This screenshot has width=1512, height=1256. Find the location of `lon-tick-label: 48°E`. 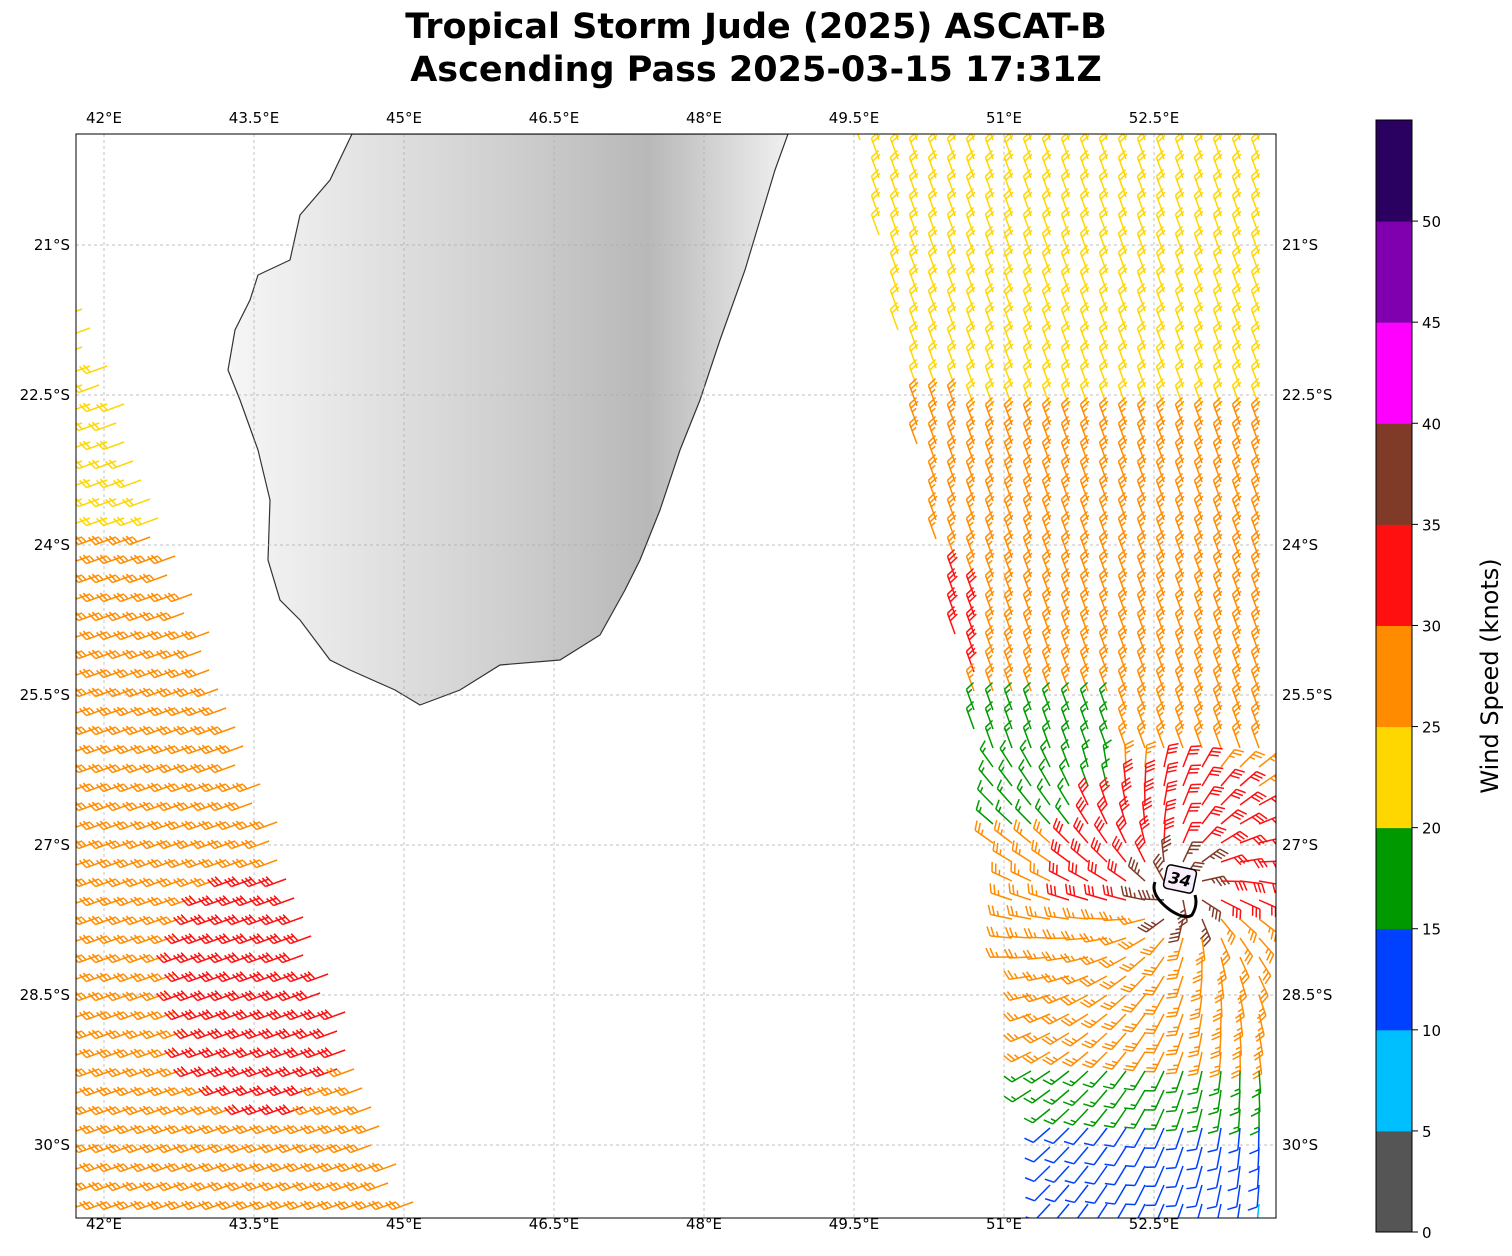

lon-tick-label: 48°E is located at coordinates (704, 118).